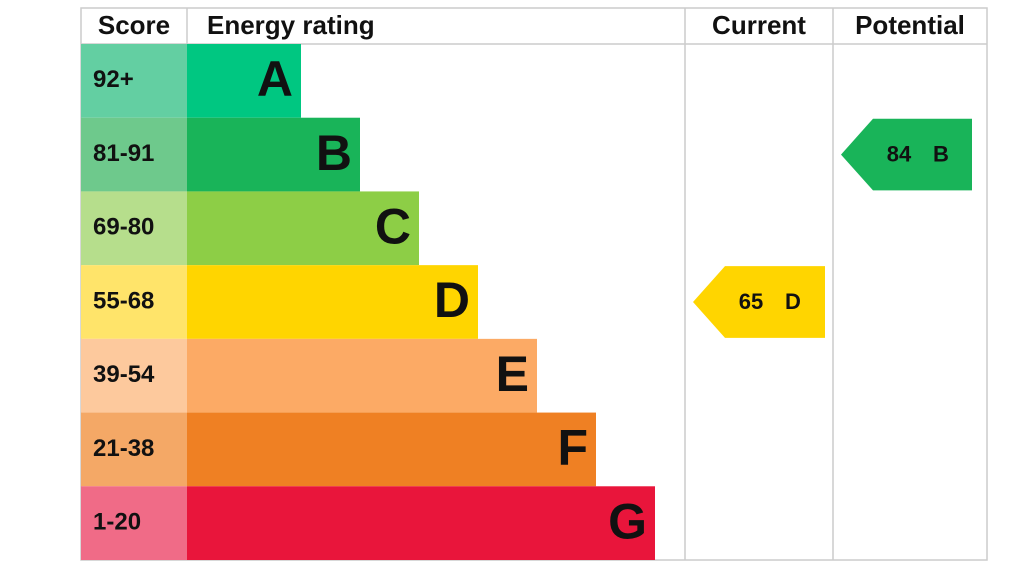 The image size is (1024, 575). What do you see at coordinates (793, 301) in the screenshot?
I see `current-letter: D` at bounding box center [793, 301].